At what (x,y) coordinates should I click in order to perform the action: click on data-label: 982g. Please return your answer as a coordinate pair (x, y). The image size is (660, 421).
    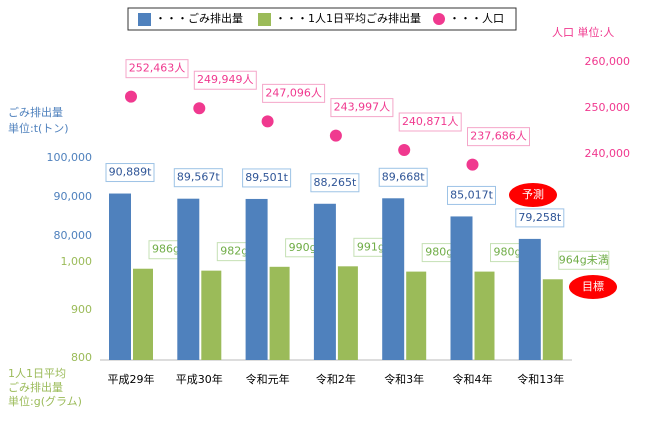
    Looking at the image, I should click on (234, 251).